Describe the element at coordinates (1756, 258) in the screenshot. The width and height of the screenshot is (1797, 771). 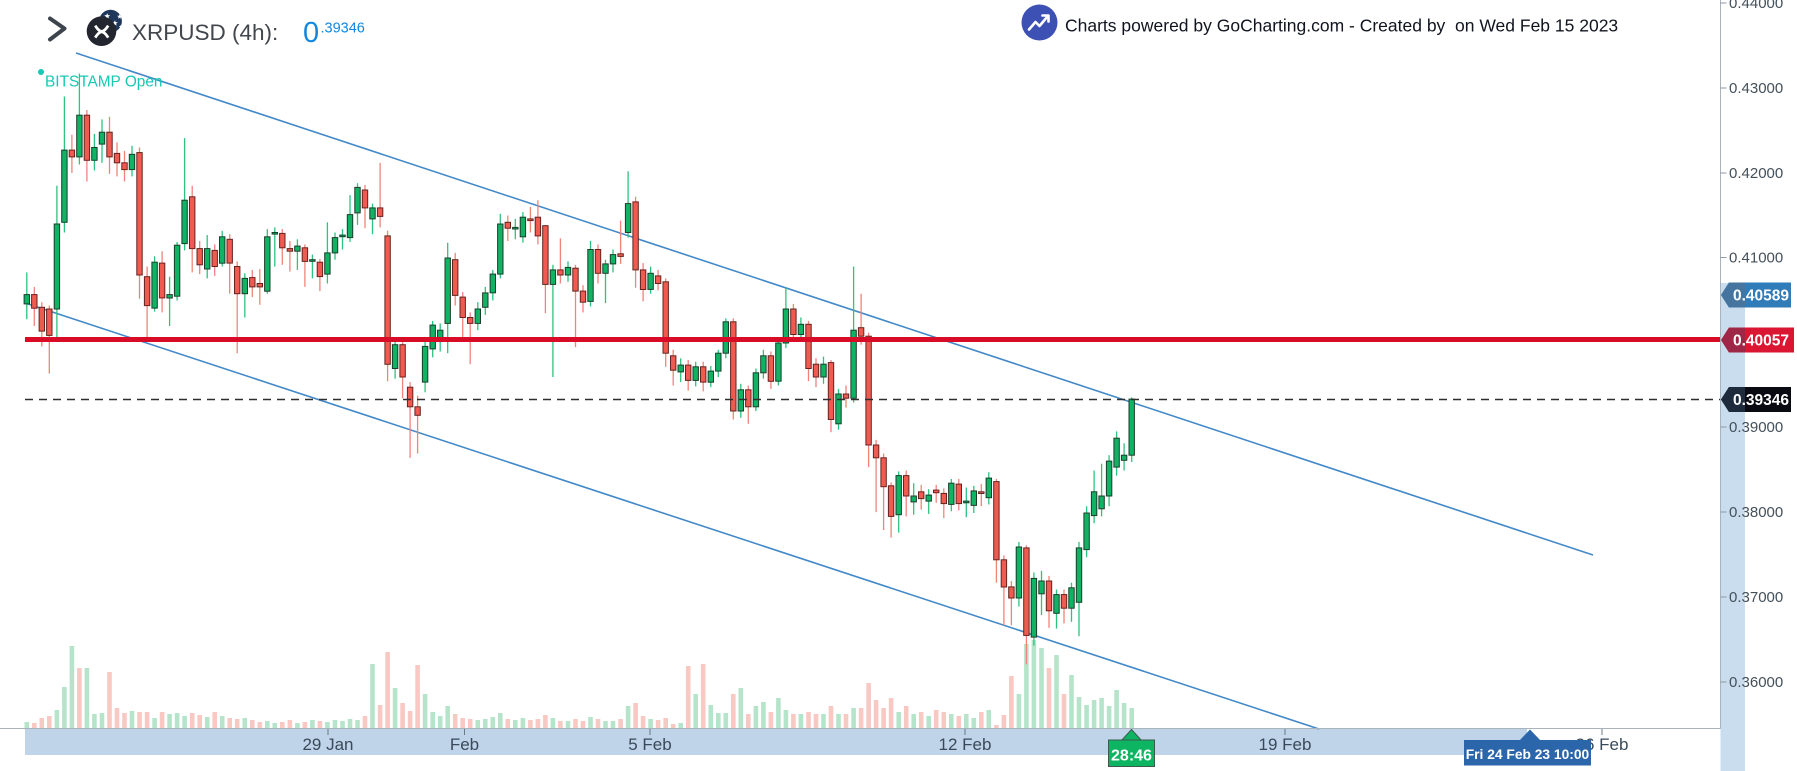
I see `svg-text: 0.41000` at that location.